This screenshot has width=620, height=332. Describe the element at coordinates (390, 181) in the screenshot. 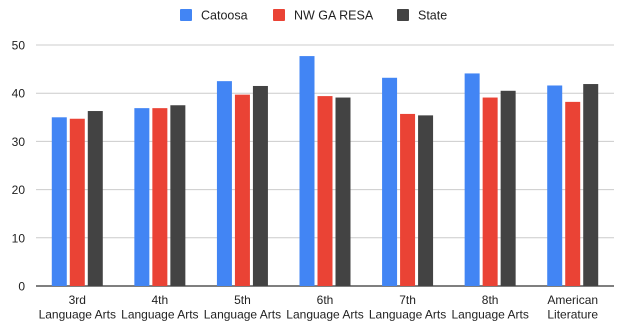

I see `bar-catoosa-7th-language-arts` at that location.